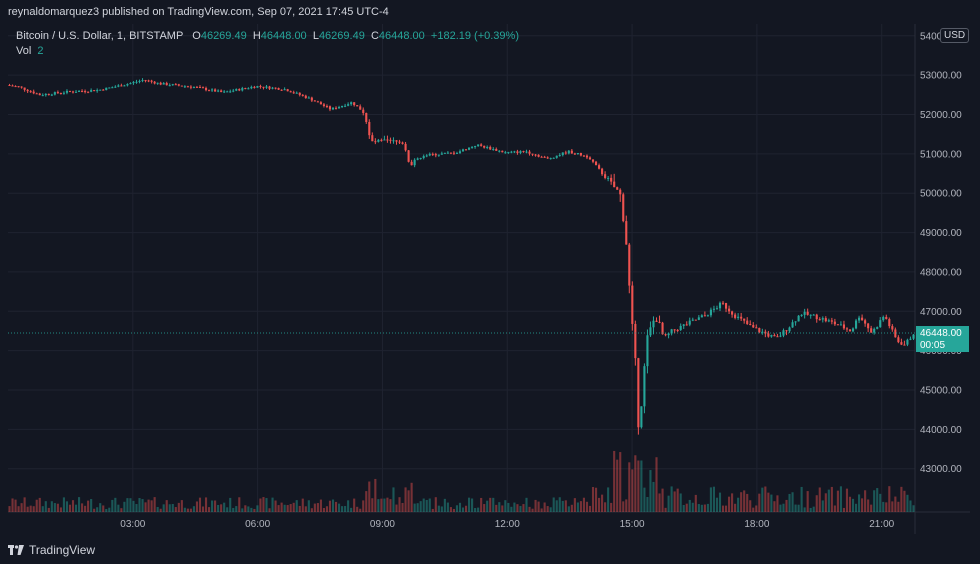 This screenshot has width=980, height=564. What do you see at coordinates (24, 51) in the screenshot?
I see `volume-label: Vol` at bounding box center [24, 51].